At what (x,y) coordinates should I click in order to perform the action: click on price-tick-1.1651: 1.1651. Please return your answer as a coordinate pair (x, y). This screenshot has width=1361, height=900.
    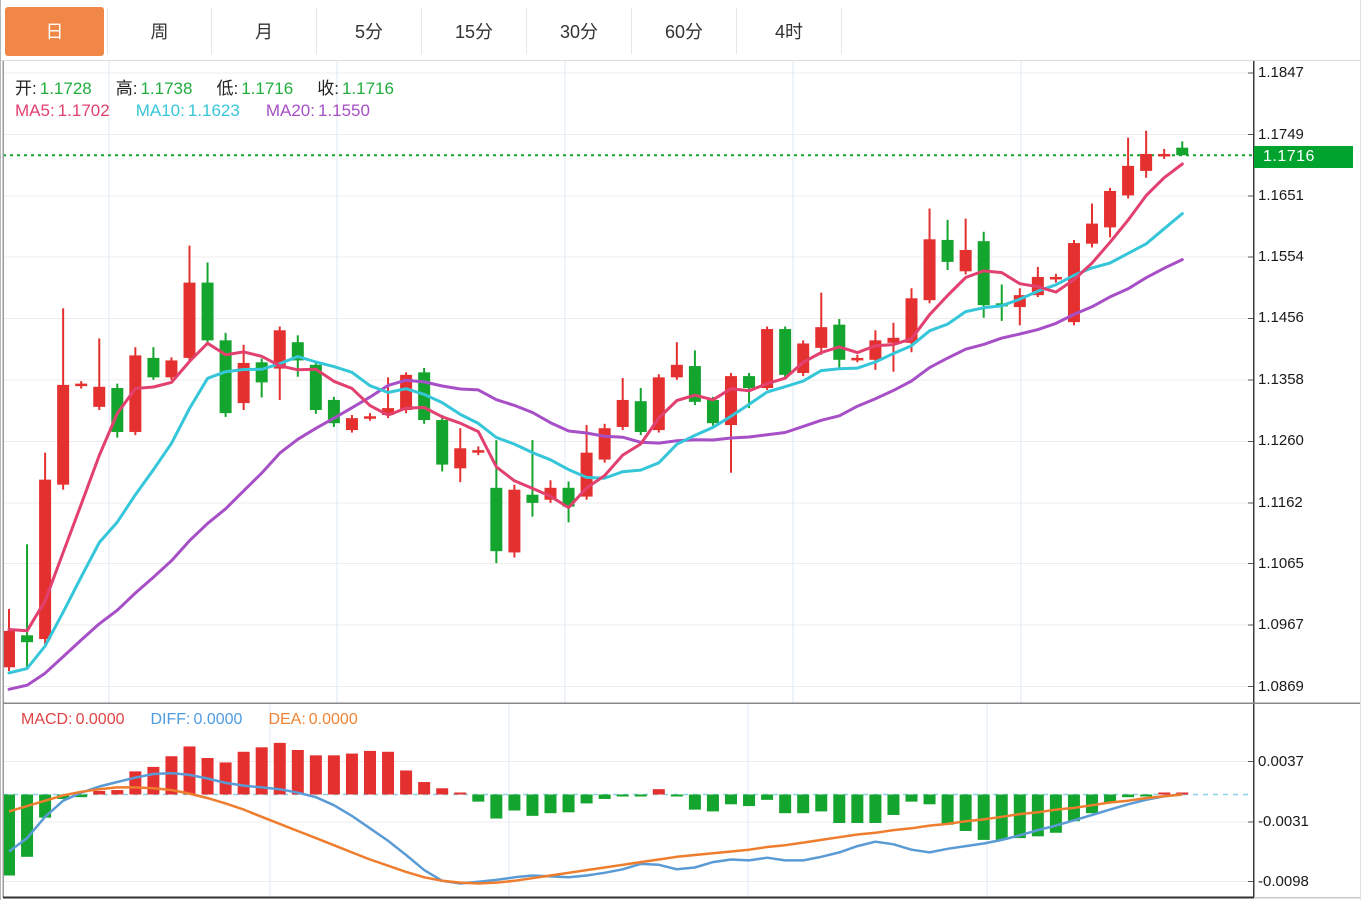
    Looking at the image, I should click on (1281, 195).